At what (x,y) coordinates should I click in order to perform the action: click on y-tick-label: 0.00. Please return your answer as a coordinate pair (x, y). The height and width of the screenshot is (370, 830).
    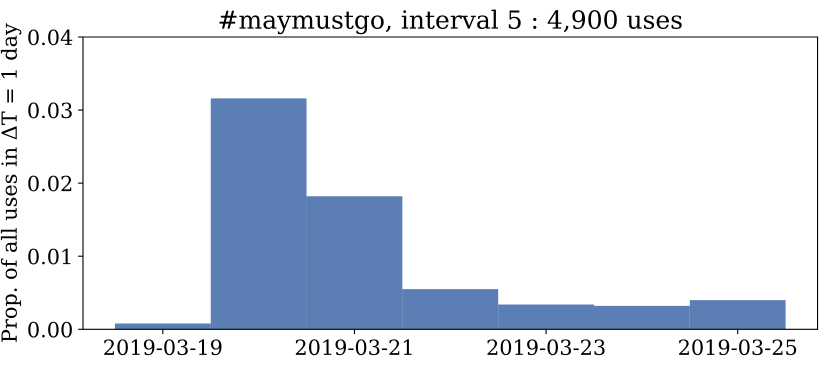
    Looking at the image, I should click on (50, 330).